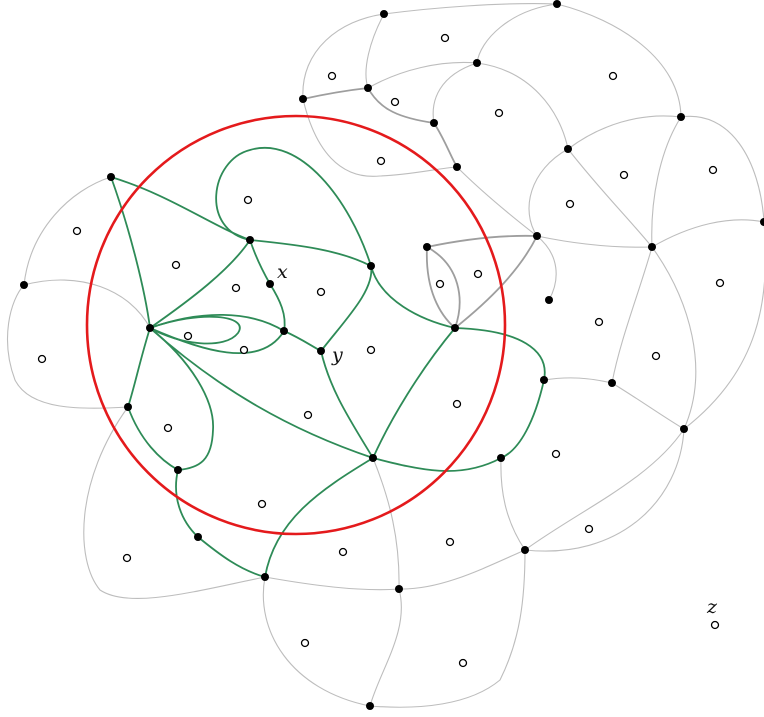  Describe the element at coordinates (337, 355) in the screenshot. I see `label-y: y` at that location.